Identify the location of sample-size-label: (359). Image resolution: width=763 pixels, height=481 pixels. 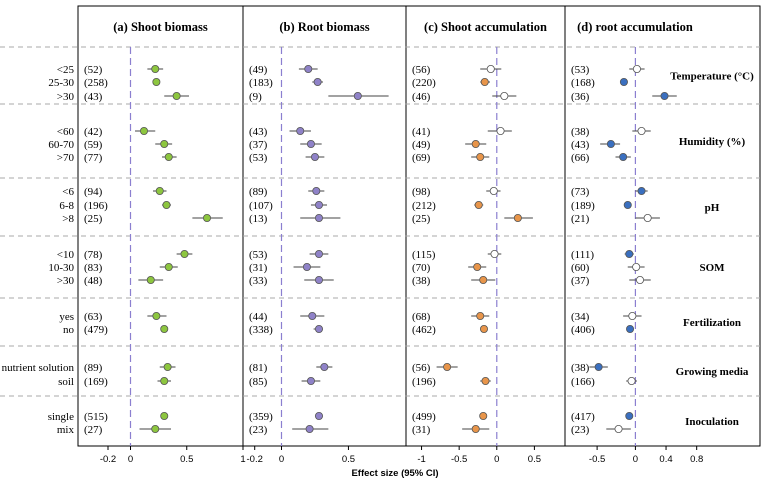
(261, 417).